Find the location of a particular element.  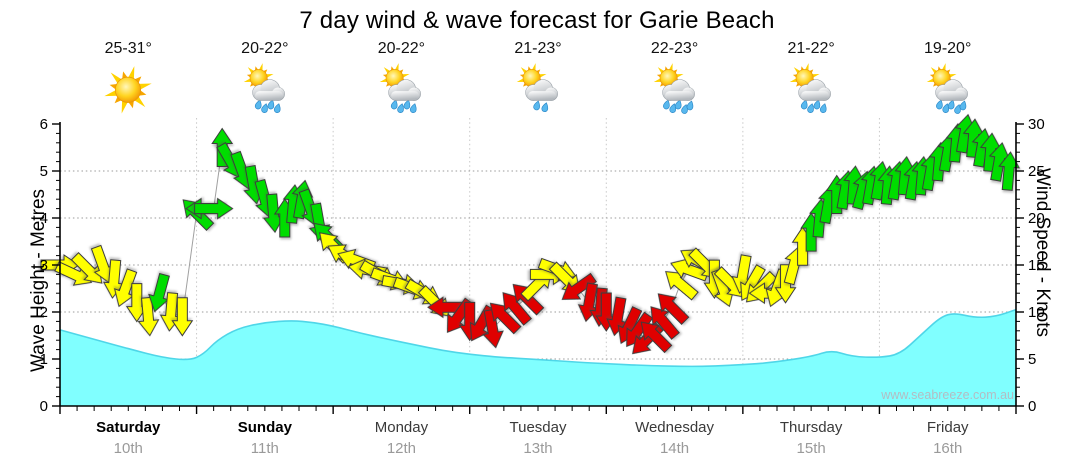

day-column-friday: 19-20° is located at coordinates (948, 81).